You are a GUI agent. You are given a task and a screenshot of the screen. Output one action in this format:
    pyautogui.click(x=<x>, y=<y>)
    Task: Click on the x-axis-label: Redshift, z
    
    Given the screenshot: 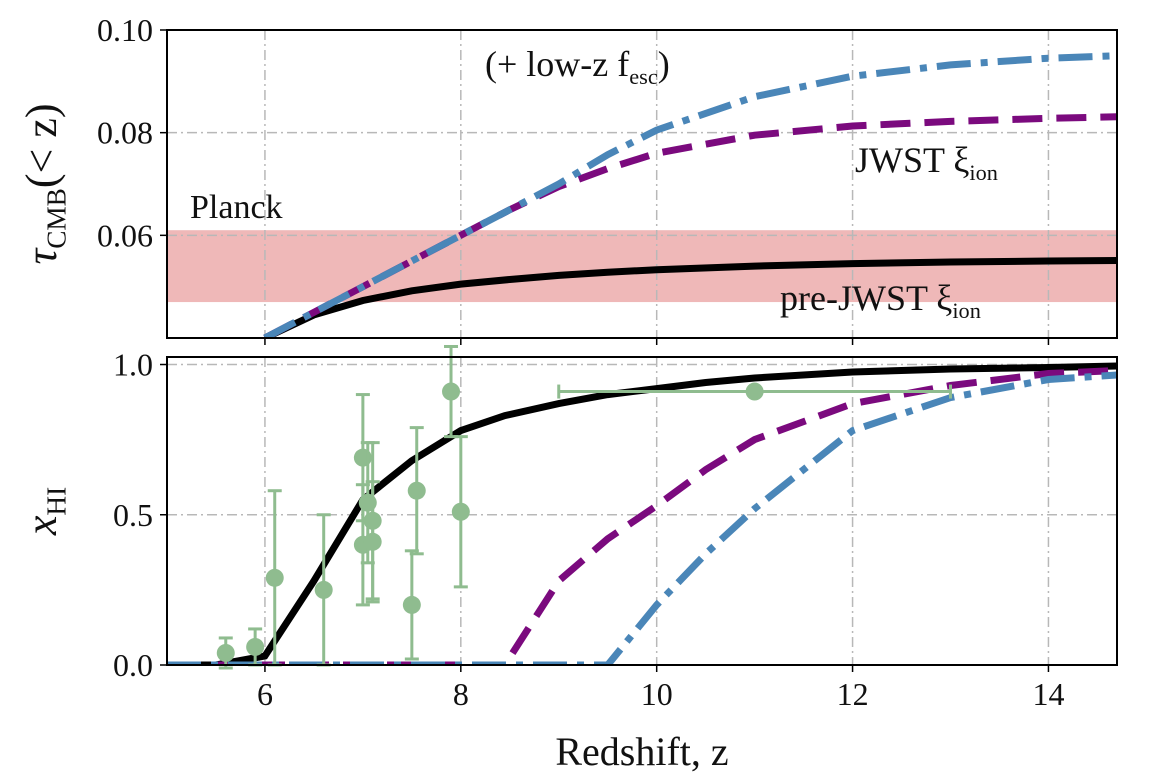 What is the action you would take?
    pyautogui.click(x=641, y=751)
    